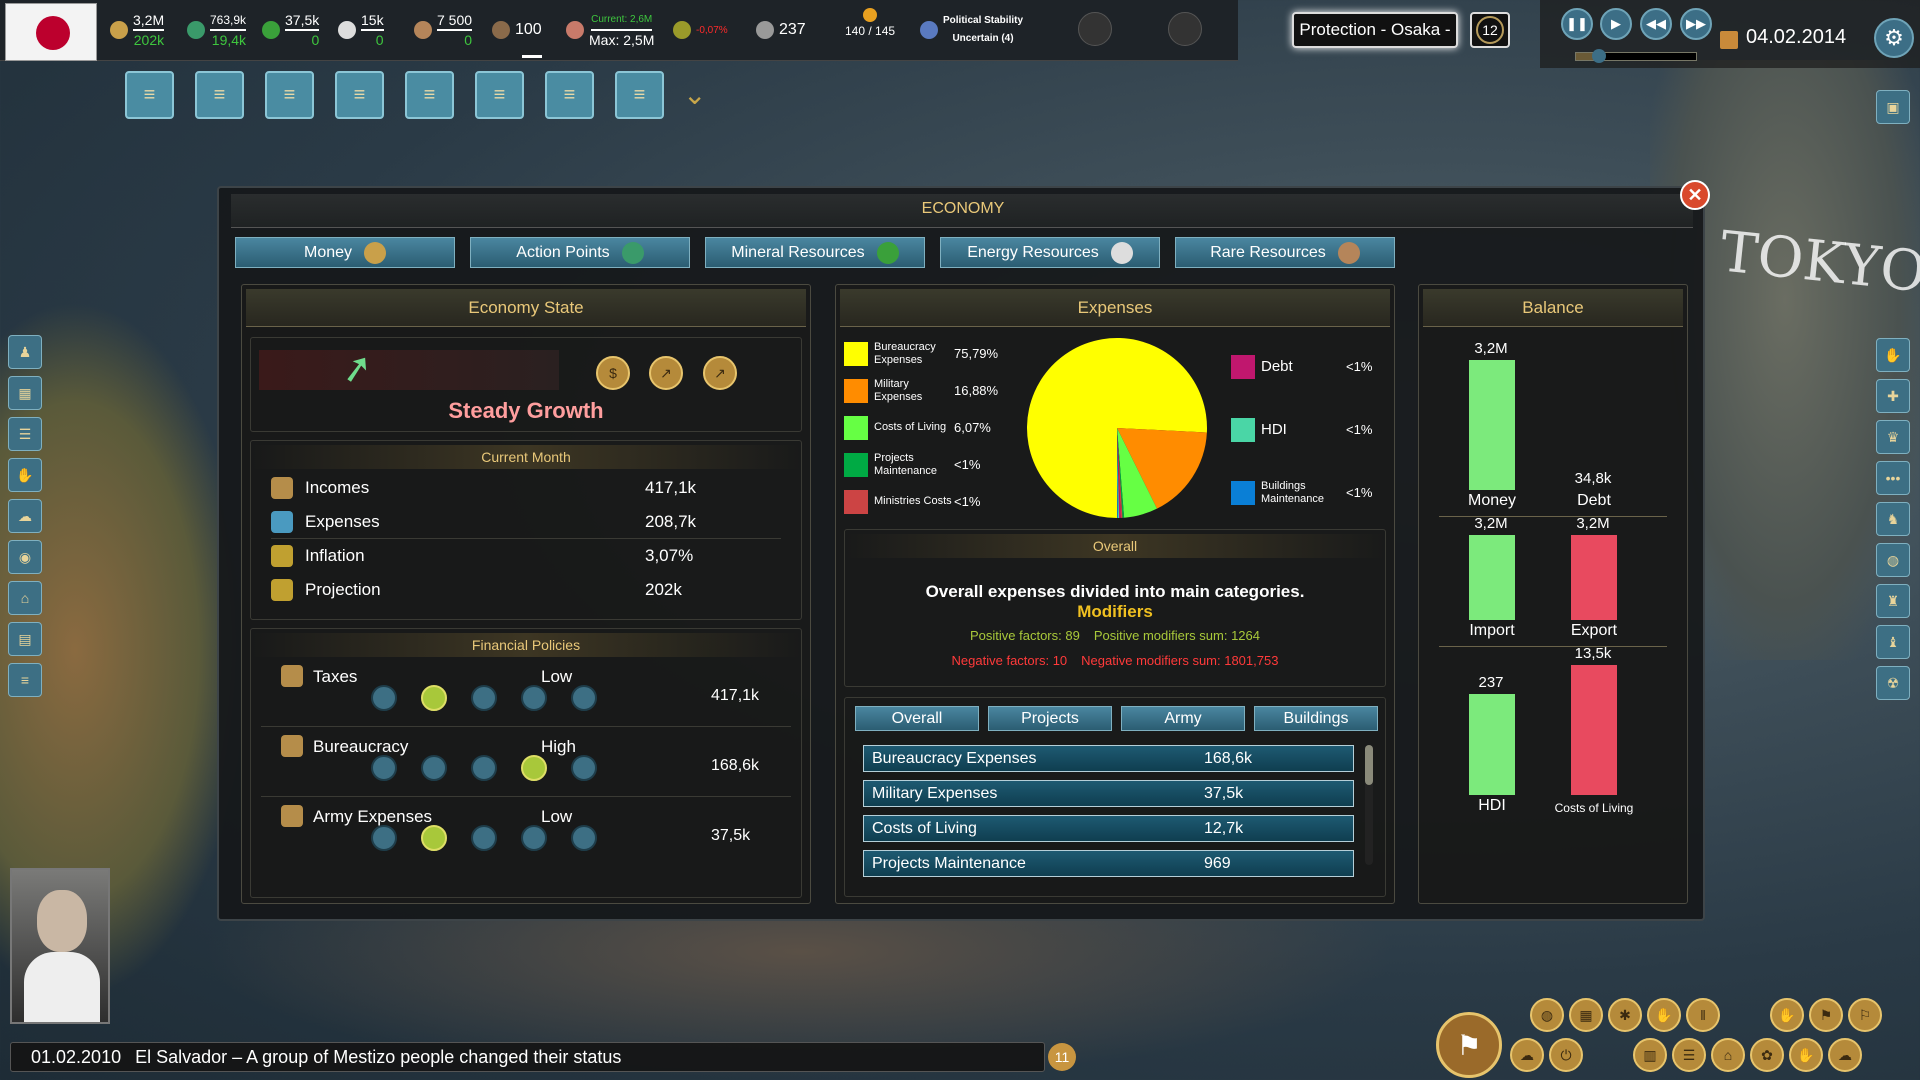 The width and height of the screenshot is (1920, 1080). I want to click on right-top-button: ▣, so click(1893, 107).